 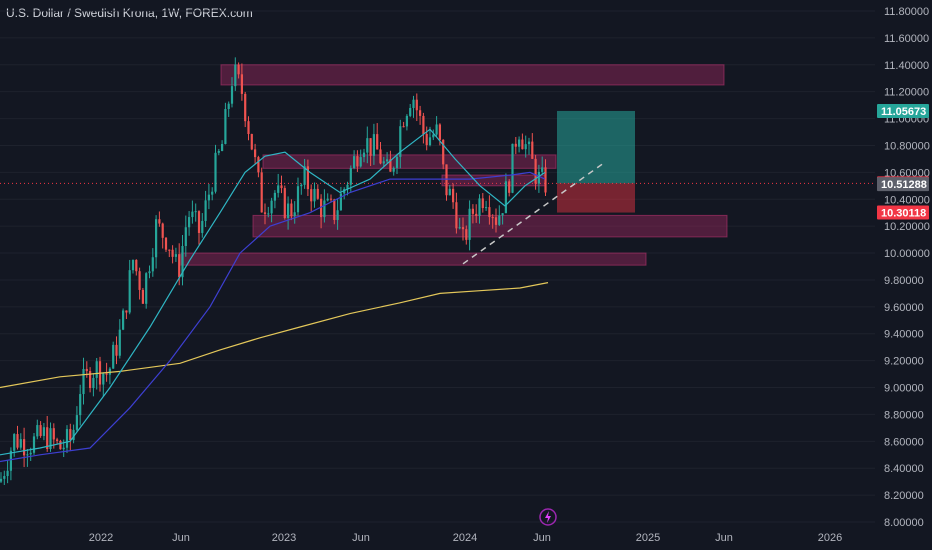 I want to click on profit-zone, so click(x=596, y=147).